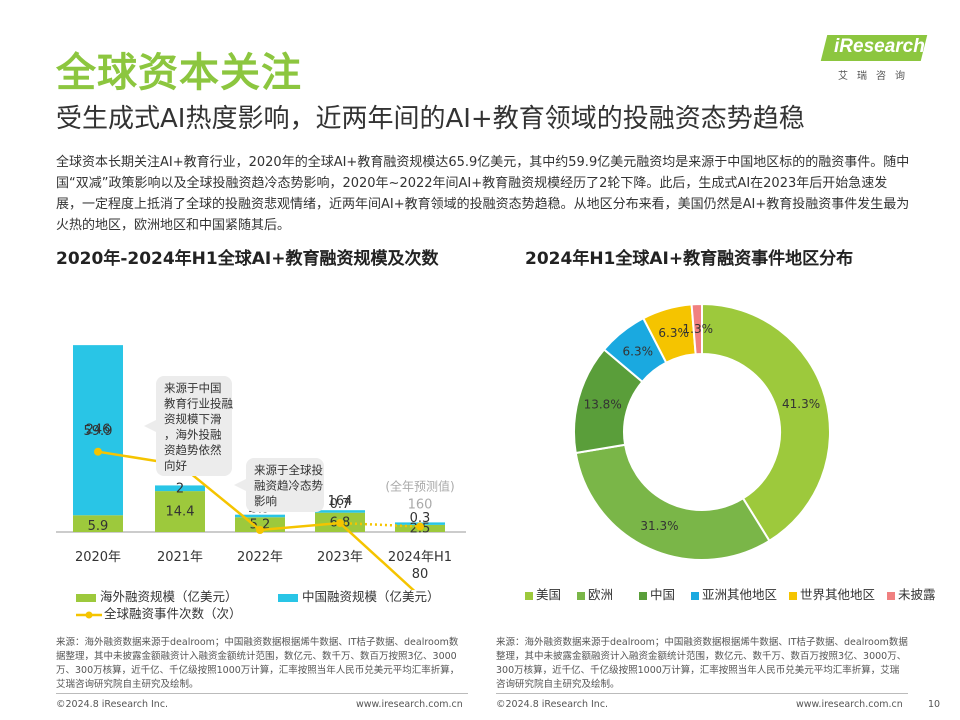 The width and height of the screenshot is (960, 720). I want to click on annotation-china-decline-line-1: 教育行业投融, so click(198, 404).